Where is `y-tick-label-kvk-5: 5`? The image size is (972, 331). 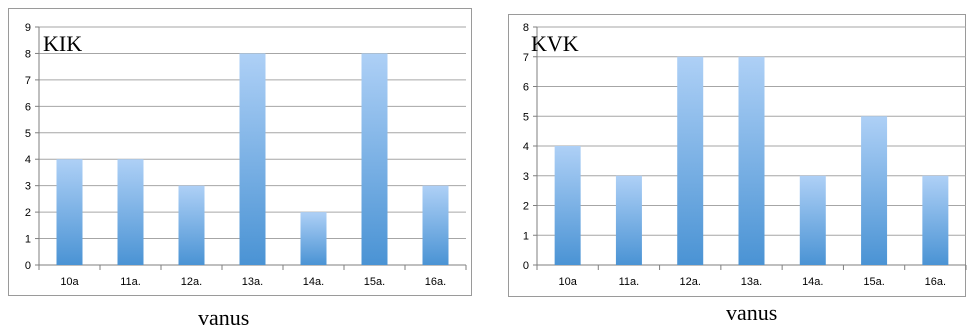
y-tick-label-kvk-5: 5 is located at coordinates (526, 117).